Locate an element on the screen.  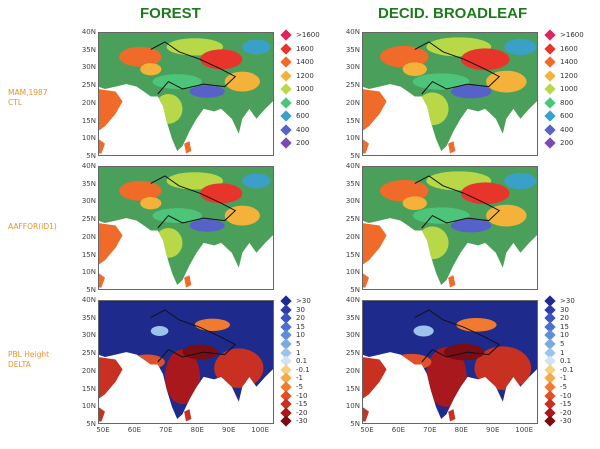
row-label-aaffor: AAFFOR(ID1) is located at coordinates (32, 226).